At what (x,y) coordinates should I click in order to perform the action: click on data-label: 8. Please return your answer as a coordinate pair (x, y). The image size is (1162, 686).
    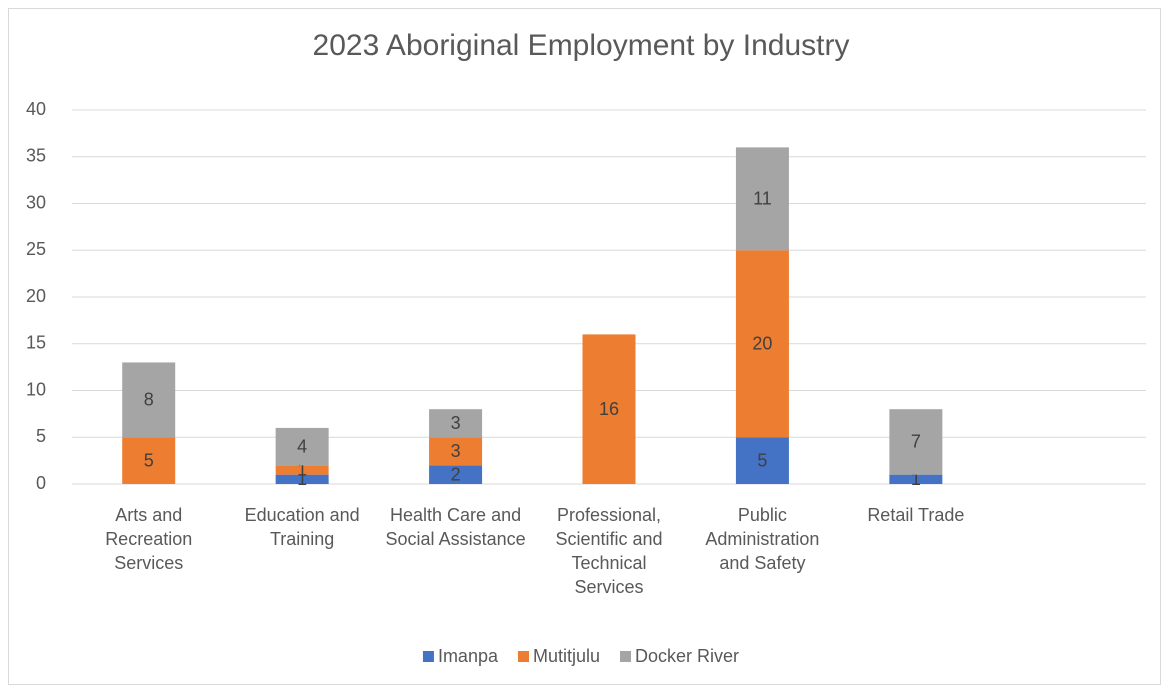
    Looking at the image, I should click on (149, 400).